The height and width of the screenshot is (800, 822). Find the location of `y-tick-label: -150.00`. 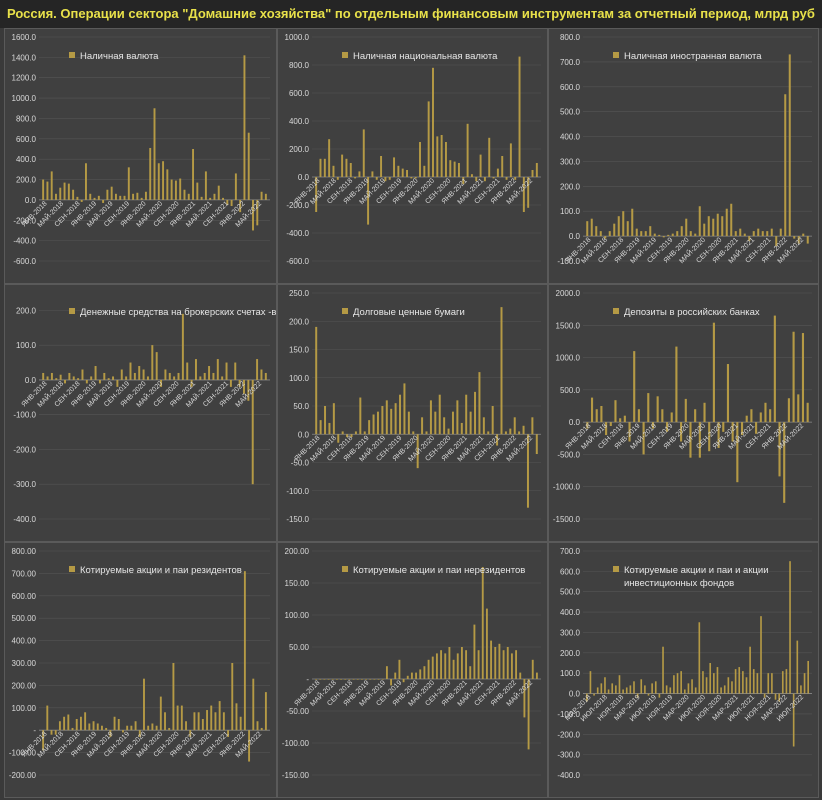

y-tick-label: -150.00 is located at coordinates (296, 775).